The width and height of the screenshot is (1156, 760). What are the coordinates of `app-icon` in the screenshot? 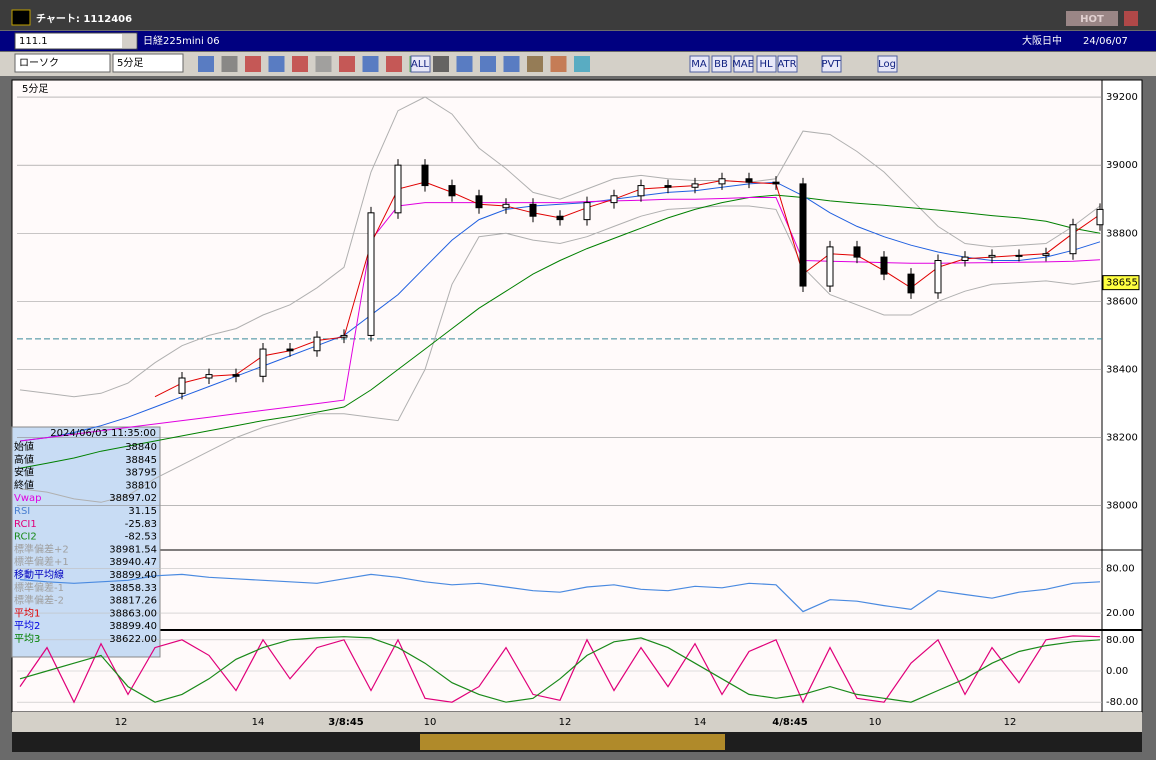 It's located at (21, 17).